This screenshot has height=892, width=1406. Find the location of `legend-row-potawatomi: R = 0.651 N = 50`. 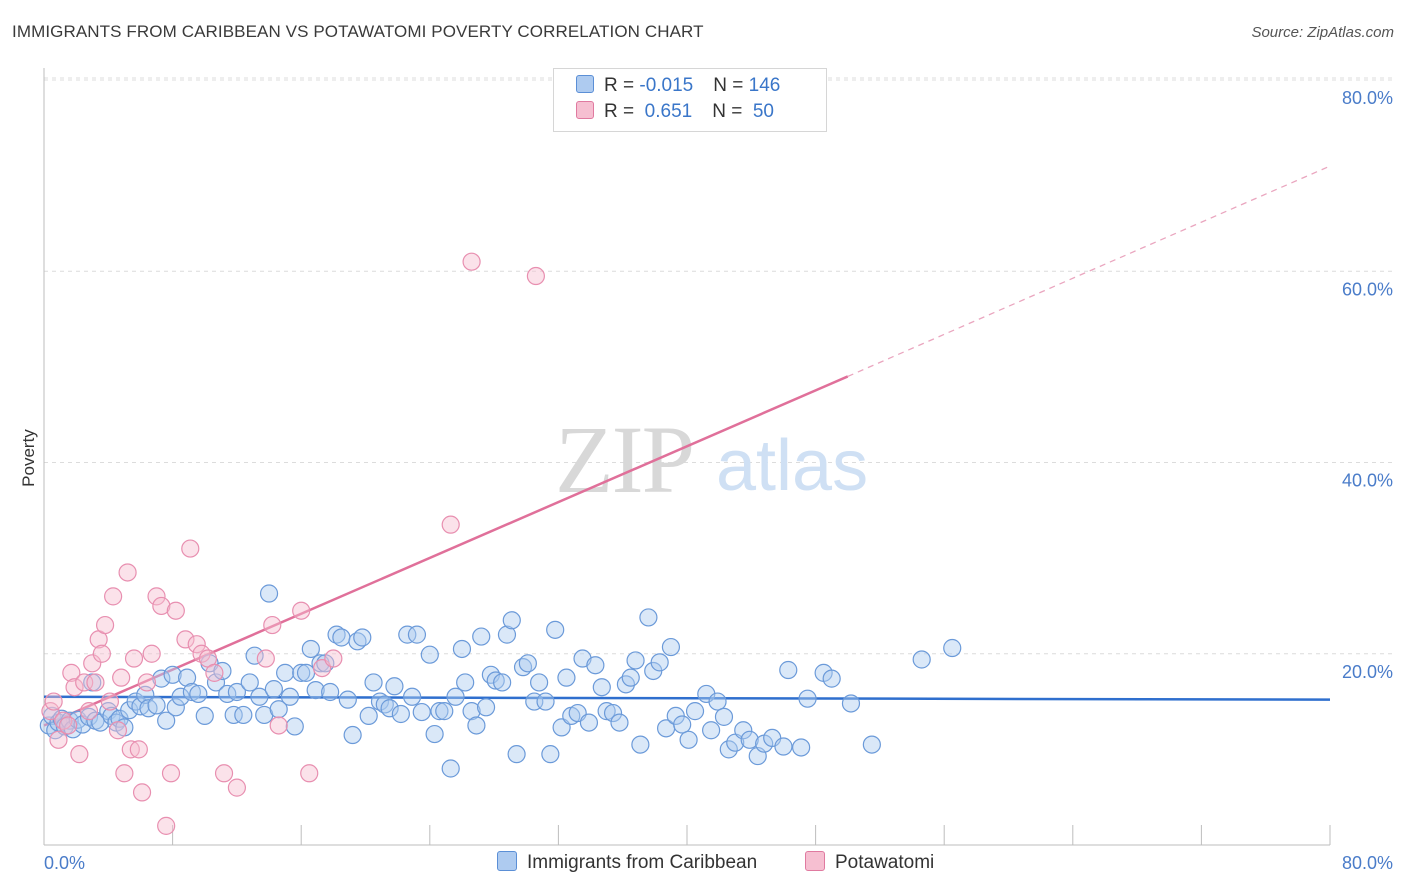

legend-row-potawatomi: R = 0.651 N = 50 is located at coordinates (675, 114).